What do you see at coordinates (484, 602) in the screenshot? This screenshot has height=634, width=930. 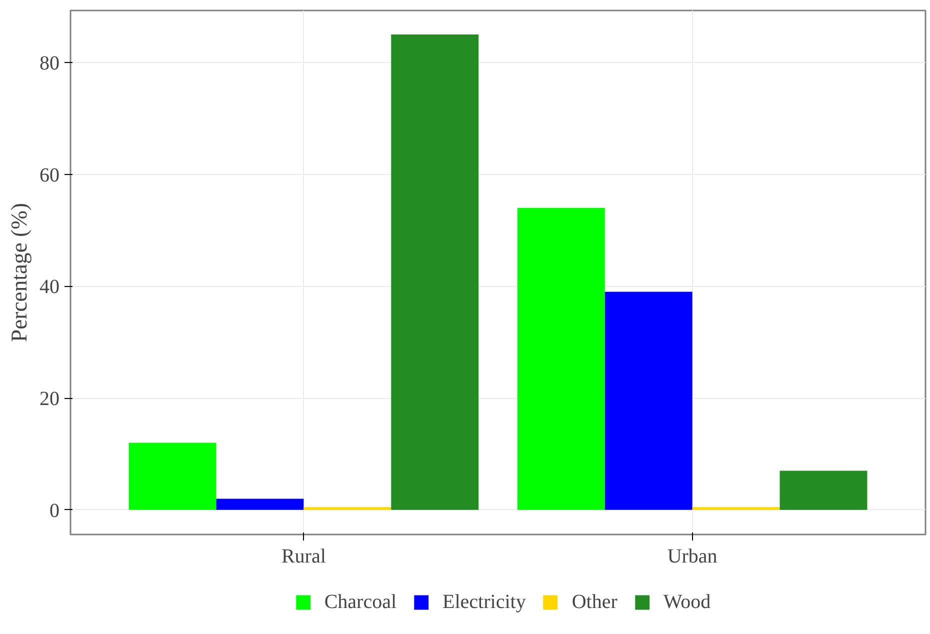 I see `legend-label: Electricity` at bounding box center [484, 602].